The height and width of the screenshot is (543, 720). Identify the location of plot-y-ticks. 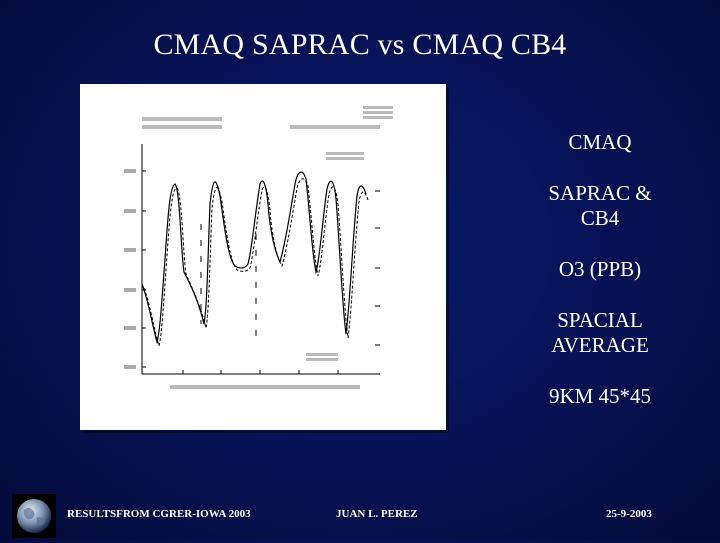
(135, 269).